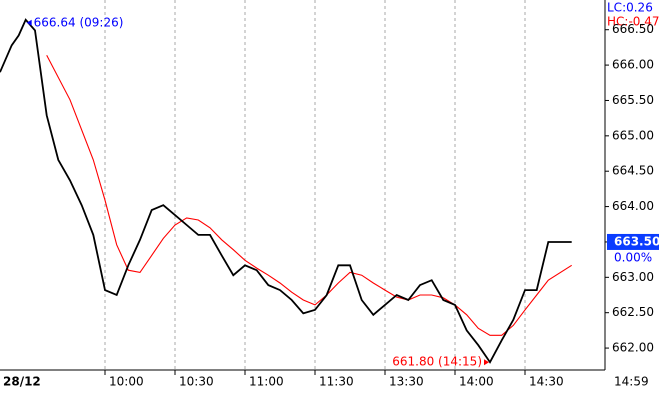 The width and height of the screenshot is (660, 416). What do you see at coordinates (633, 100) in the screenshot?
I see `y-tick-label: 665.50` at bounding box center [633, 100].